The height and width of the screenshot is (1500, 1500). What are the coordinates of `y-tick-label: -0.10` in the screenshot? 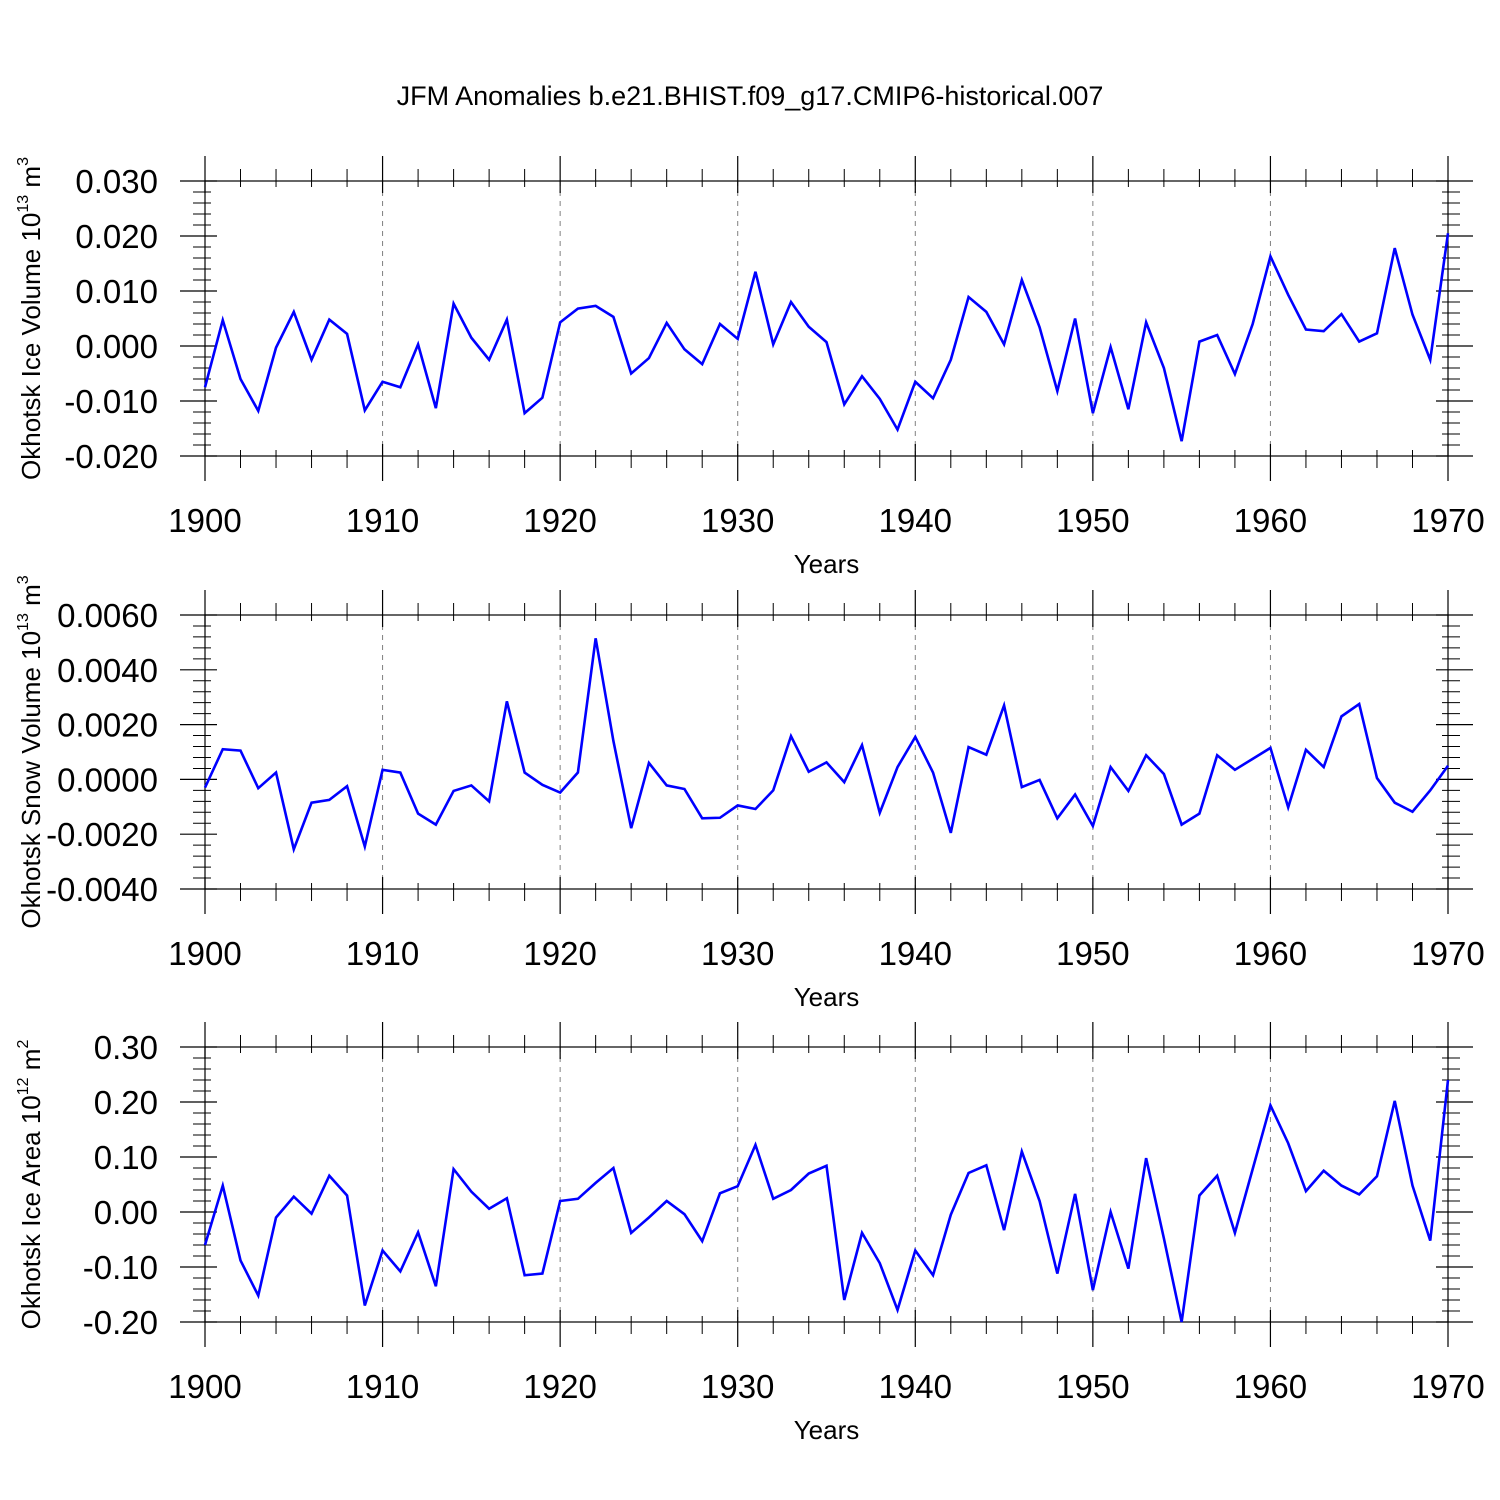 It's located at (120, 1267).